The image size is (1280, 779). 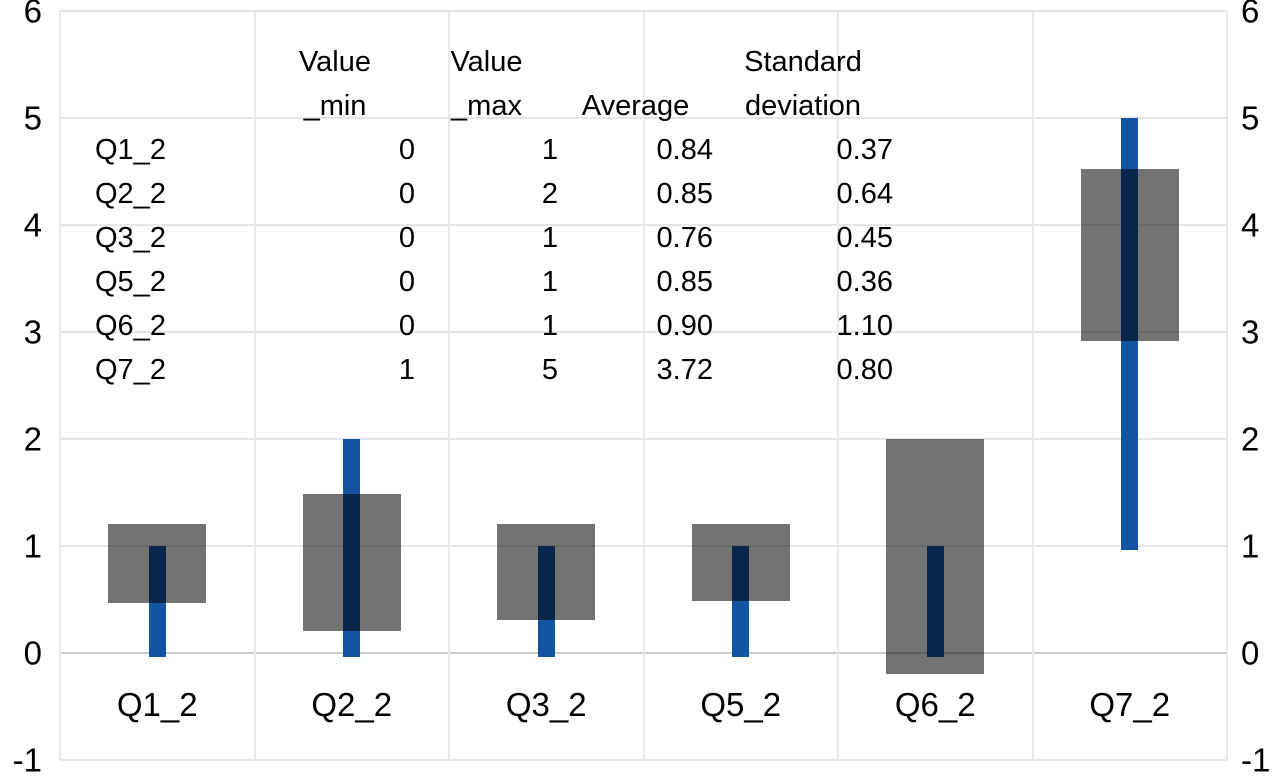 I want to click on y-axis-label-right: 3, so click(x=1250, y=332).